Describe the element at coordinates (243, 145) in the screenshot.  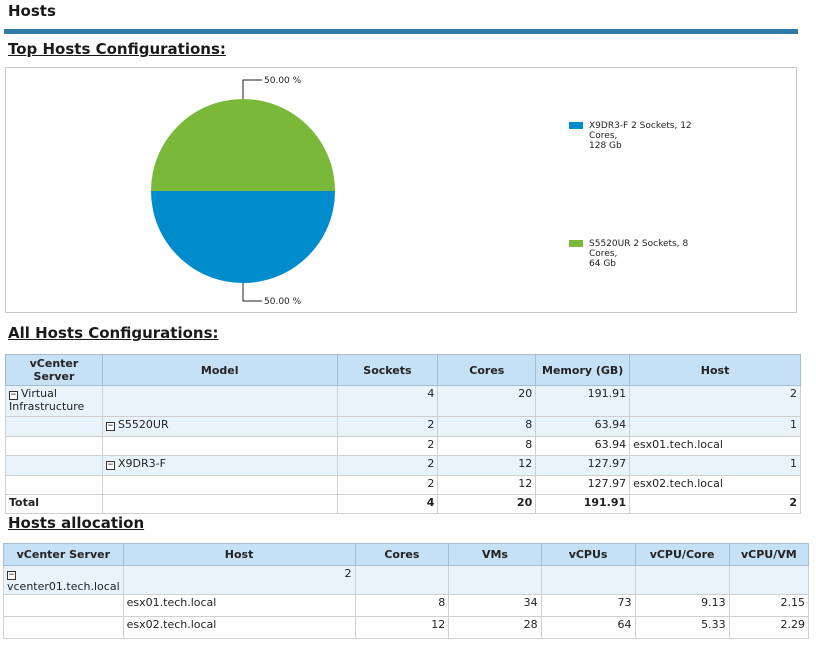
I see `pie-slice-green` at that location.